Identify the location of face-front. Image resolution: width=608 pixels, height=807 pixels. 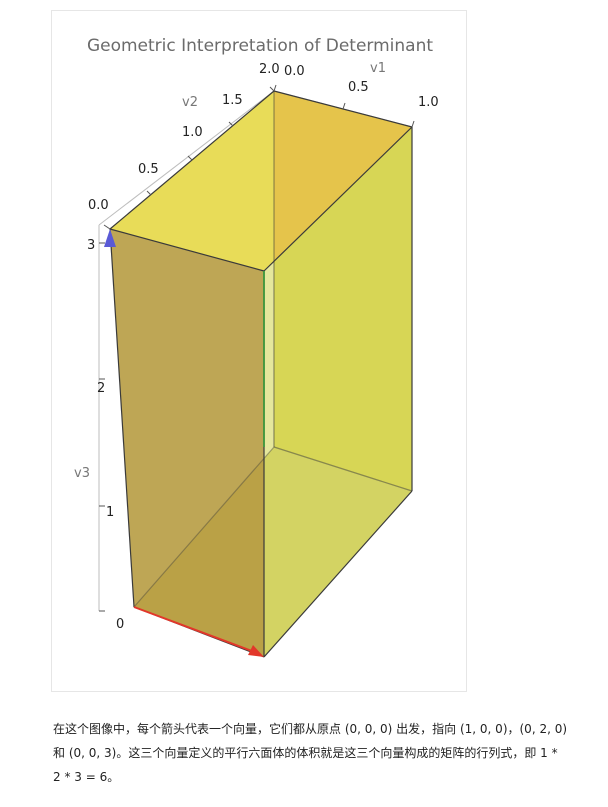
(187, 443).